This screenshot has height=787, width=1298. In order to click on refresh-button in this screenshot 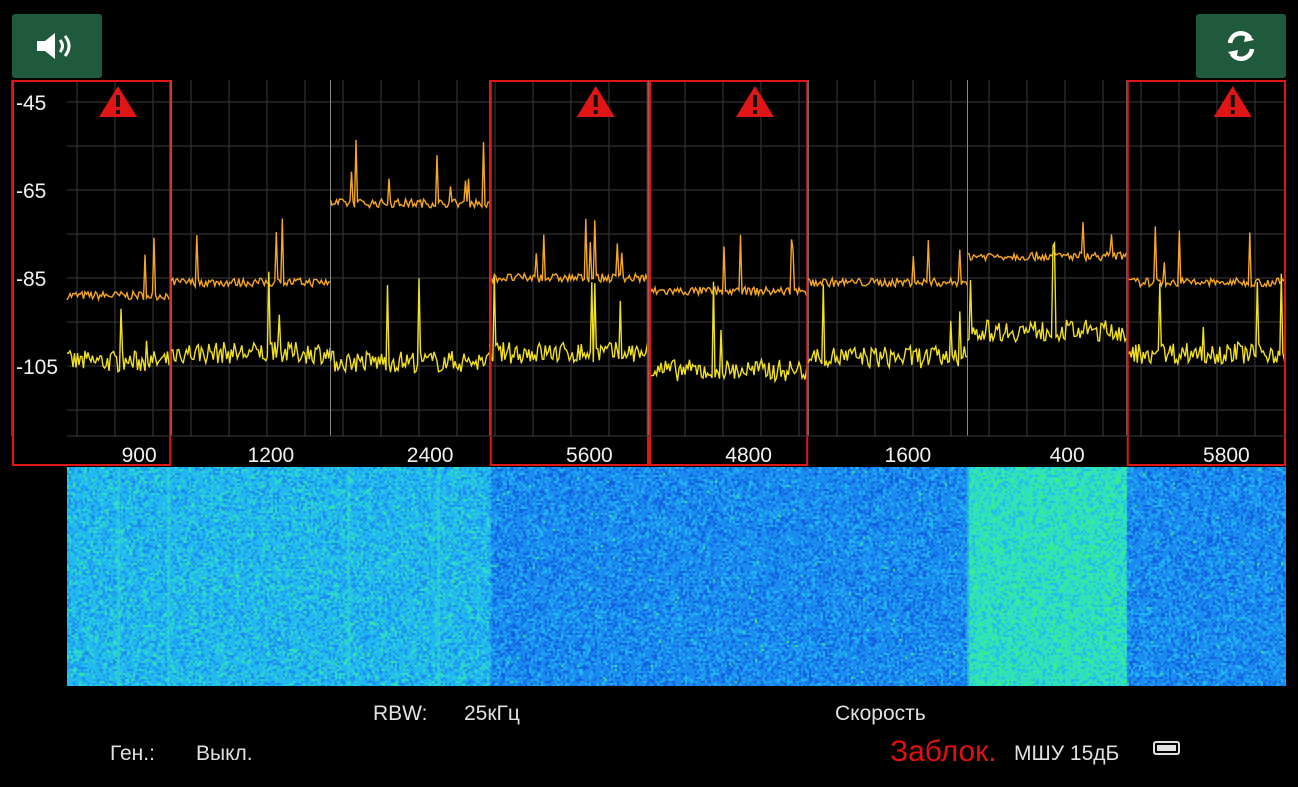, I will do `click(1241, 46)`.